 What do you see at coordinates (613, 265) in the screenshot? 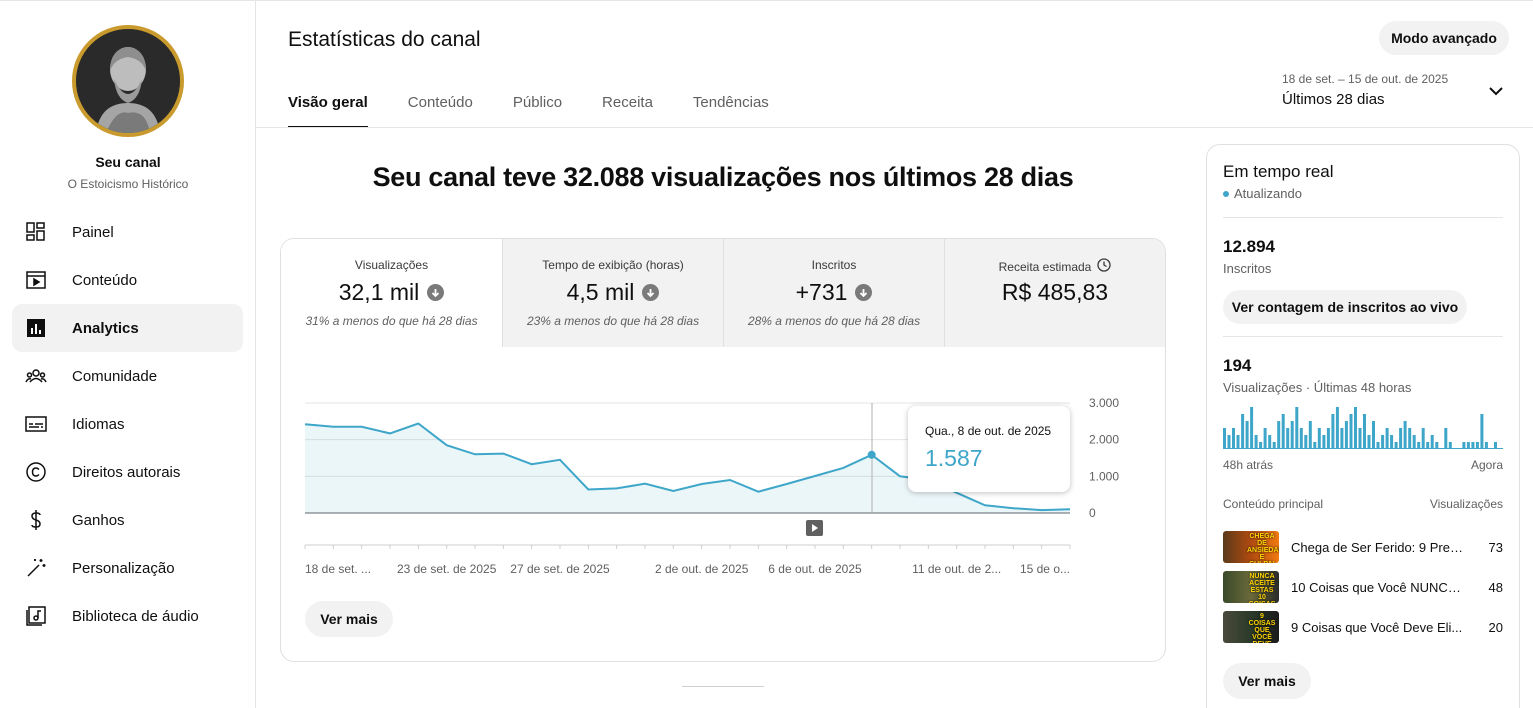
I see `metric-label: Tempo de exibição (horas)` at bounding box center [613, 265].